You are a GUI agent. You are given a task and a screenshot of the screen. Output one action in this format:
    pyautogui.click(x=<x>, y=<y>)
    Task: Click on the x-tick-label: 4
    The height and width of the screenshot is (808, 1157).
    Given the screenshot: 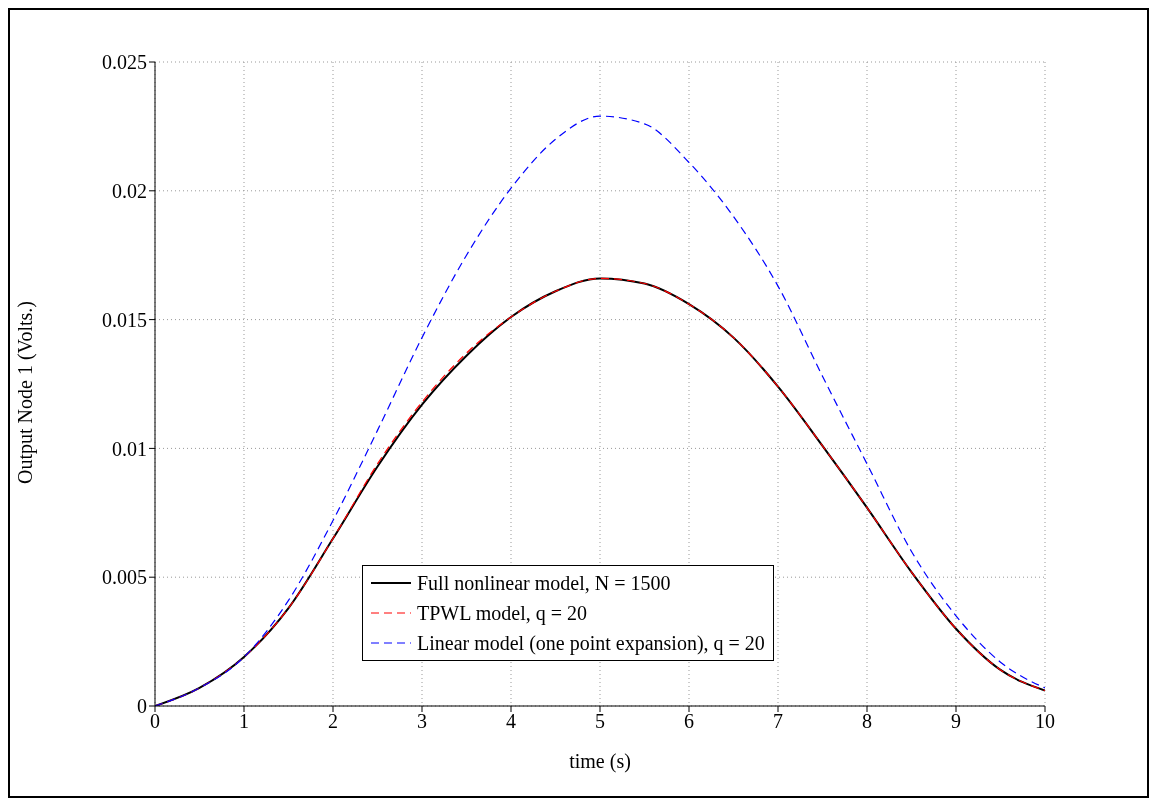 What is the action you would take?
    pyautogui.click(x=511, y=721)
    